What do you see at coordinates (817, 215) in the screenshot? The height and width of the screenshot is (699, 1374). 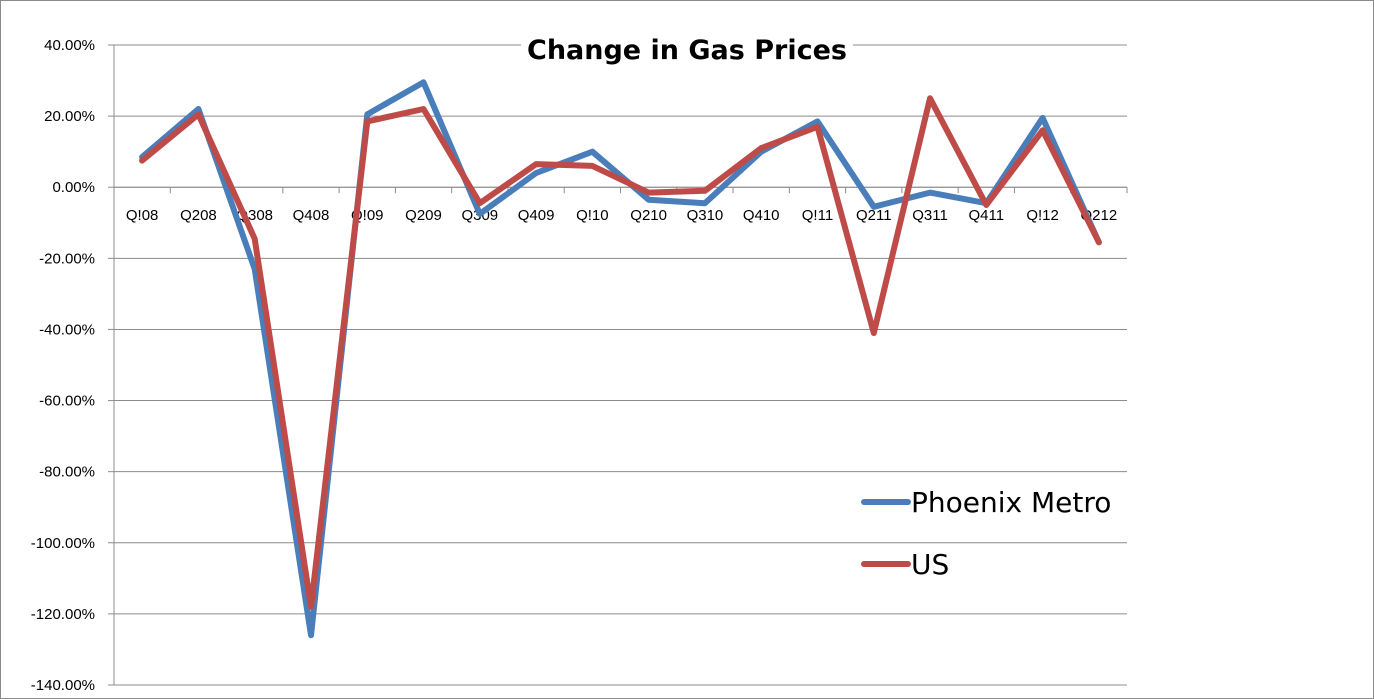 I see `x-tick-label: Q!11` at bounding box center [817, 215].